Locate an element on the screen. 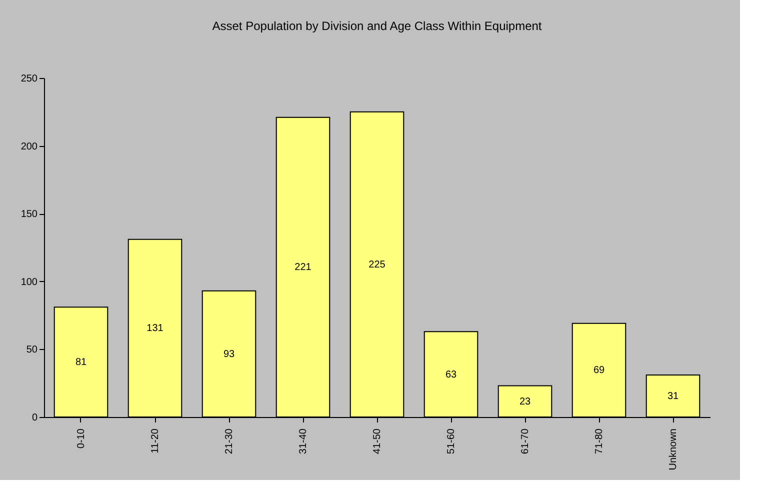 This screenshot has height=497, width=760. data-label: 81 is located at coordinates (81, 362).